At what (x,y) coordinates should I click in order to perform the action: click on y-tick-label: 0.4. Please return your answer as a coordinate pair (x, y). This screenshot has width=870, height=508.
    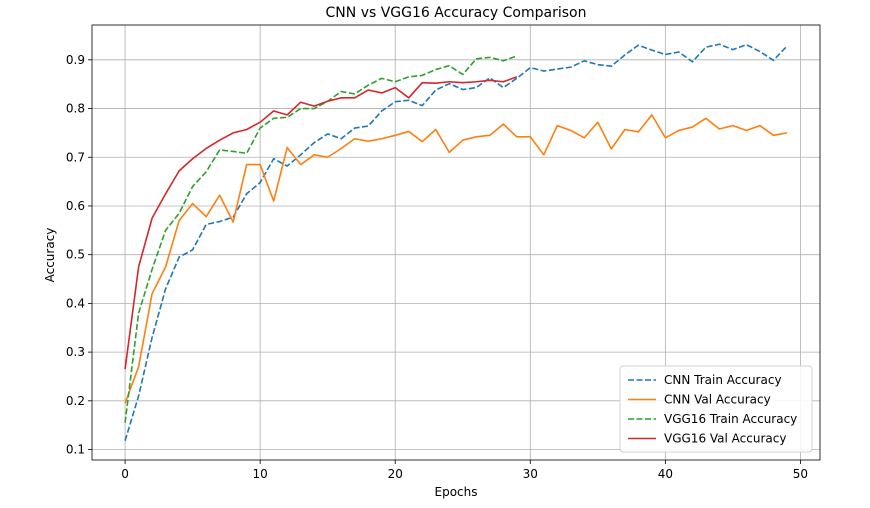
    Looking at the image, I should click on (75, 303).